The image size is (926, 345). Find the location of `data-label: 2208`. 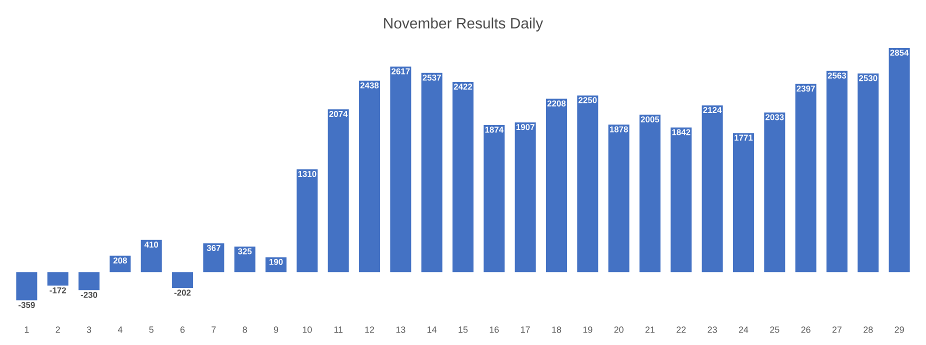

data-label: 2208 is located at coordinates (556, 103).